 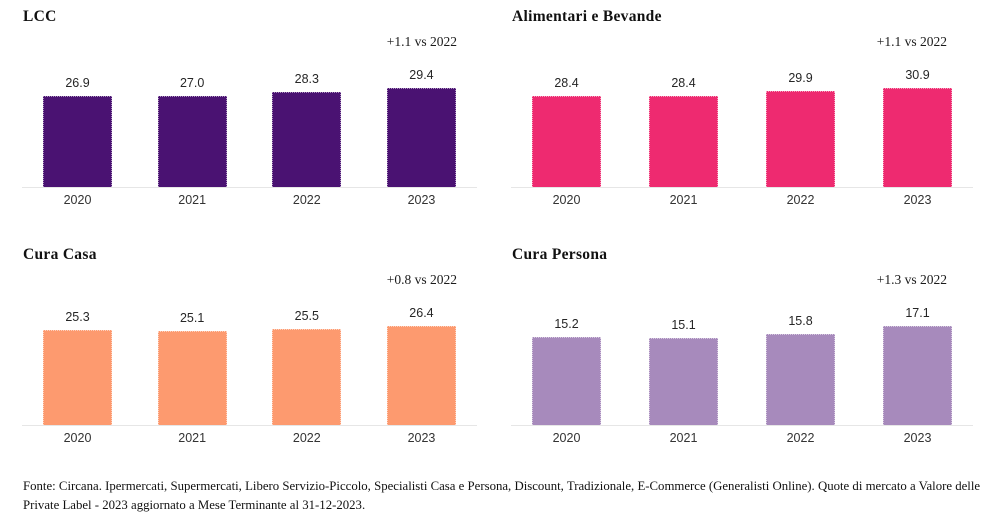 What do you see at coordinates (421, 75) in the screenshot?
I see `bar-value-label: 29.4` at bounding box center [421, 75].